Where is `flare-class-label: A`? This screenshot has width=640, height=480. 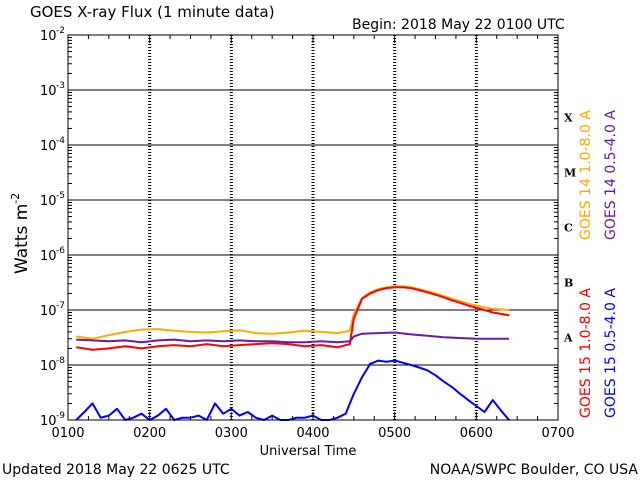 flare-class-label: A is located at coordinates (568, 338).